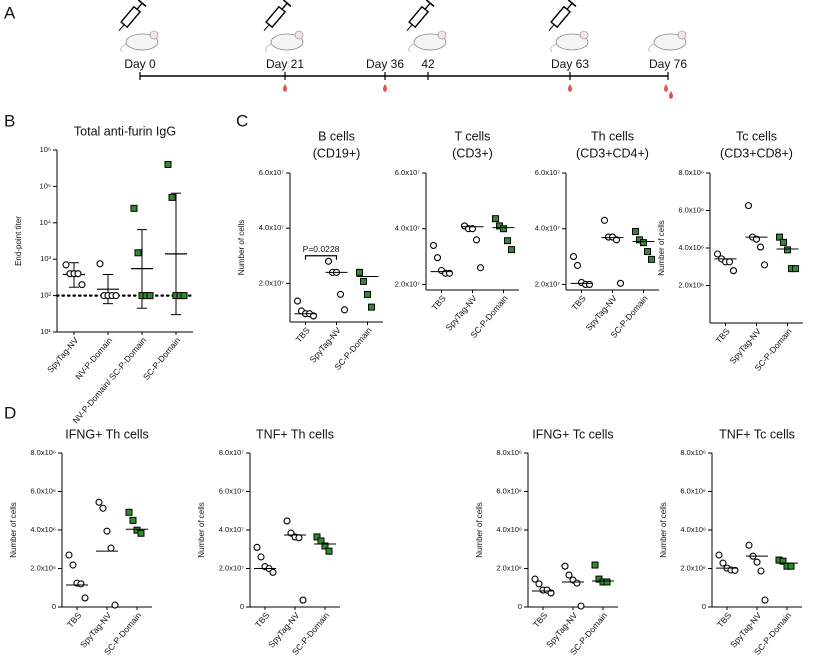 The width and height of the screenshot is (813, 659). I want to click on chart-title: Tc cells, so click(756, 136).